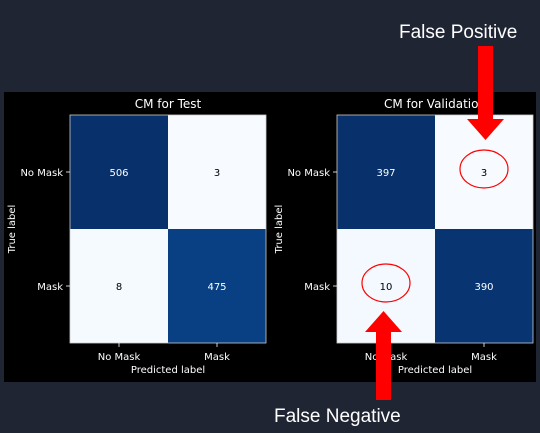 This screenshot has width=540, height=433. What do you see at coordinates (458, 32) in the screenshot?
I see `false-positive-annotation: False Positive` at bounding box center [458, 32].